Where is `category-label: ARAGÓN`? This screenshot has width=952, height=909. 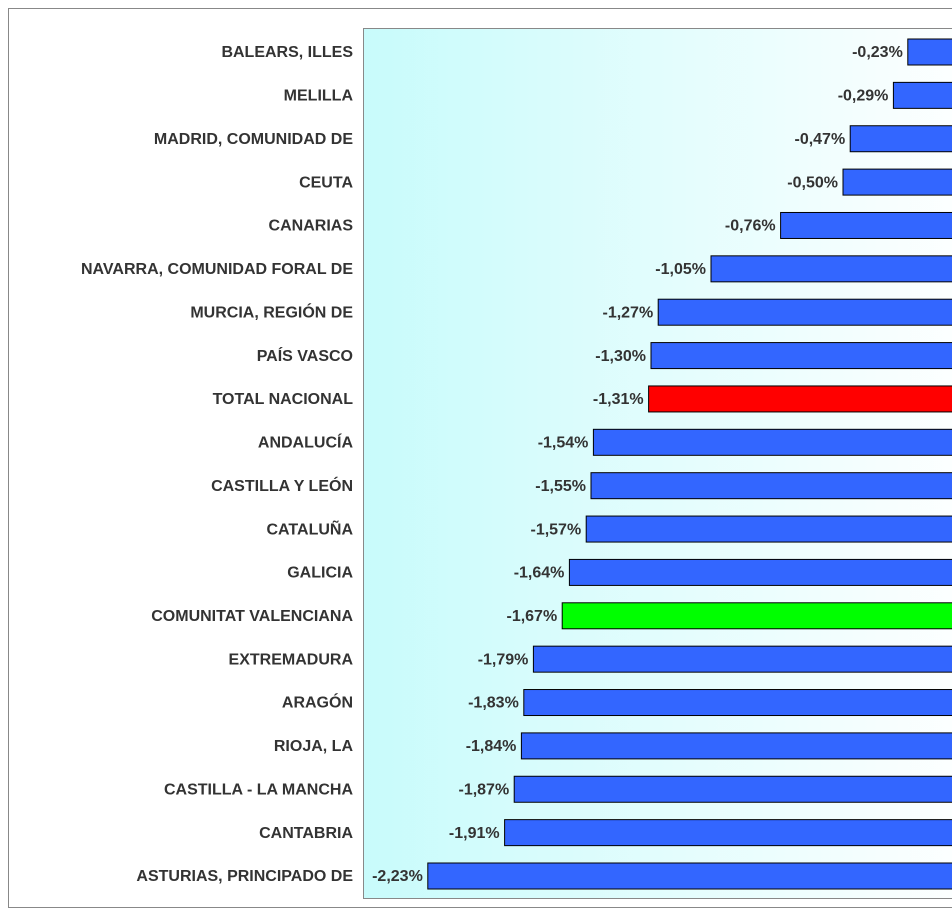 category-label: ARAGÓN is located at coordinates (317, 702).